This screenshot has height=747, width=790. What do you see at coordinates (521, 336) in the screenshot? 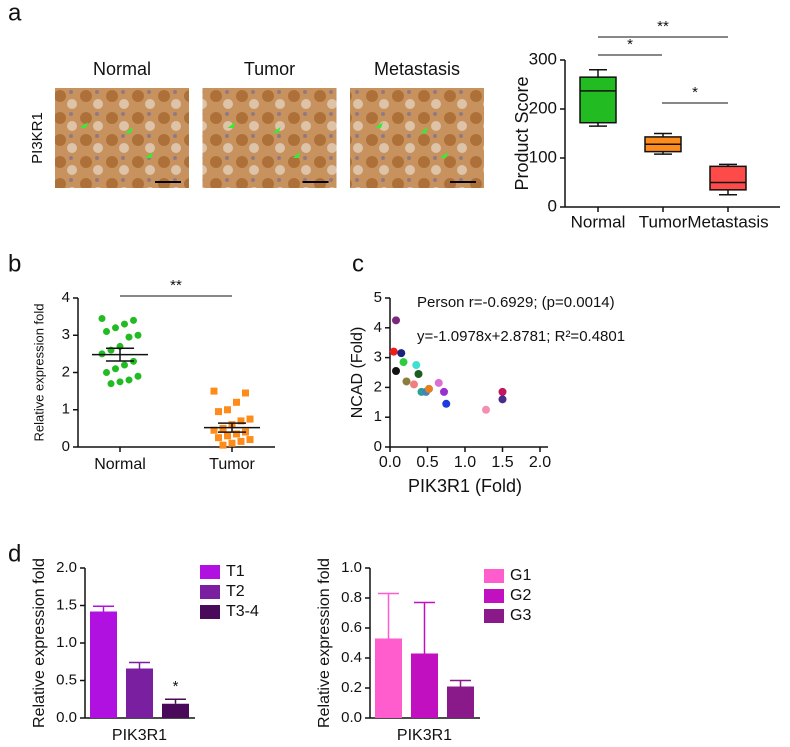
I see `stat-annotation: y=-1.0978x+2.8781; R²=0.4801` at bounding box center [521, 336].